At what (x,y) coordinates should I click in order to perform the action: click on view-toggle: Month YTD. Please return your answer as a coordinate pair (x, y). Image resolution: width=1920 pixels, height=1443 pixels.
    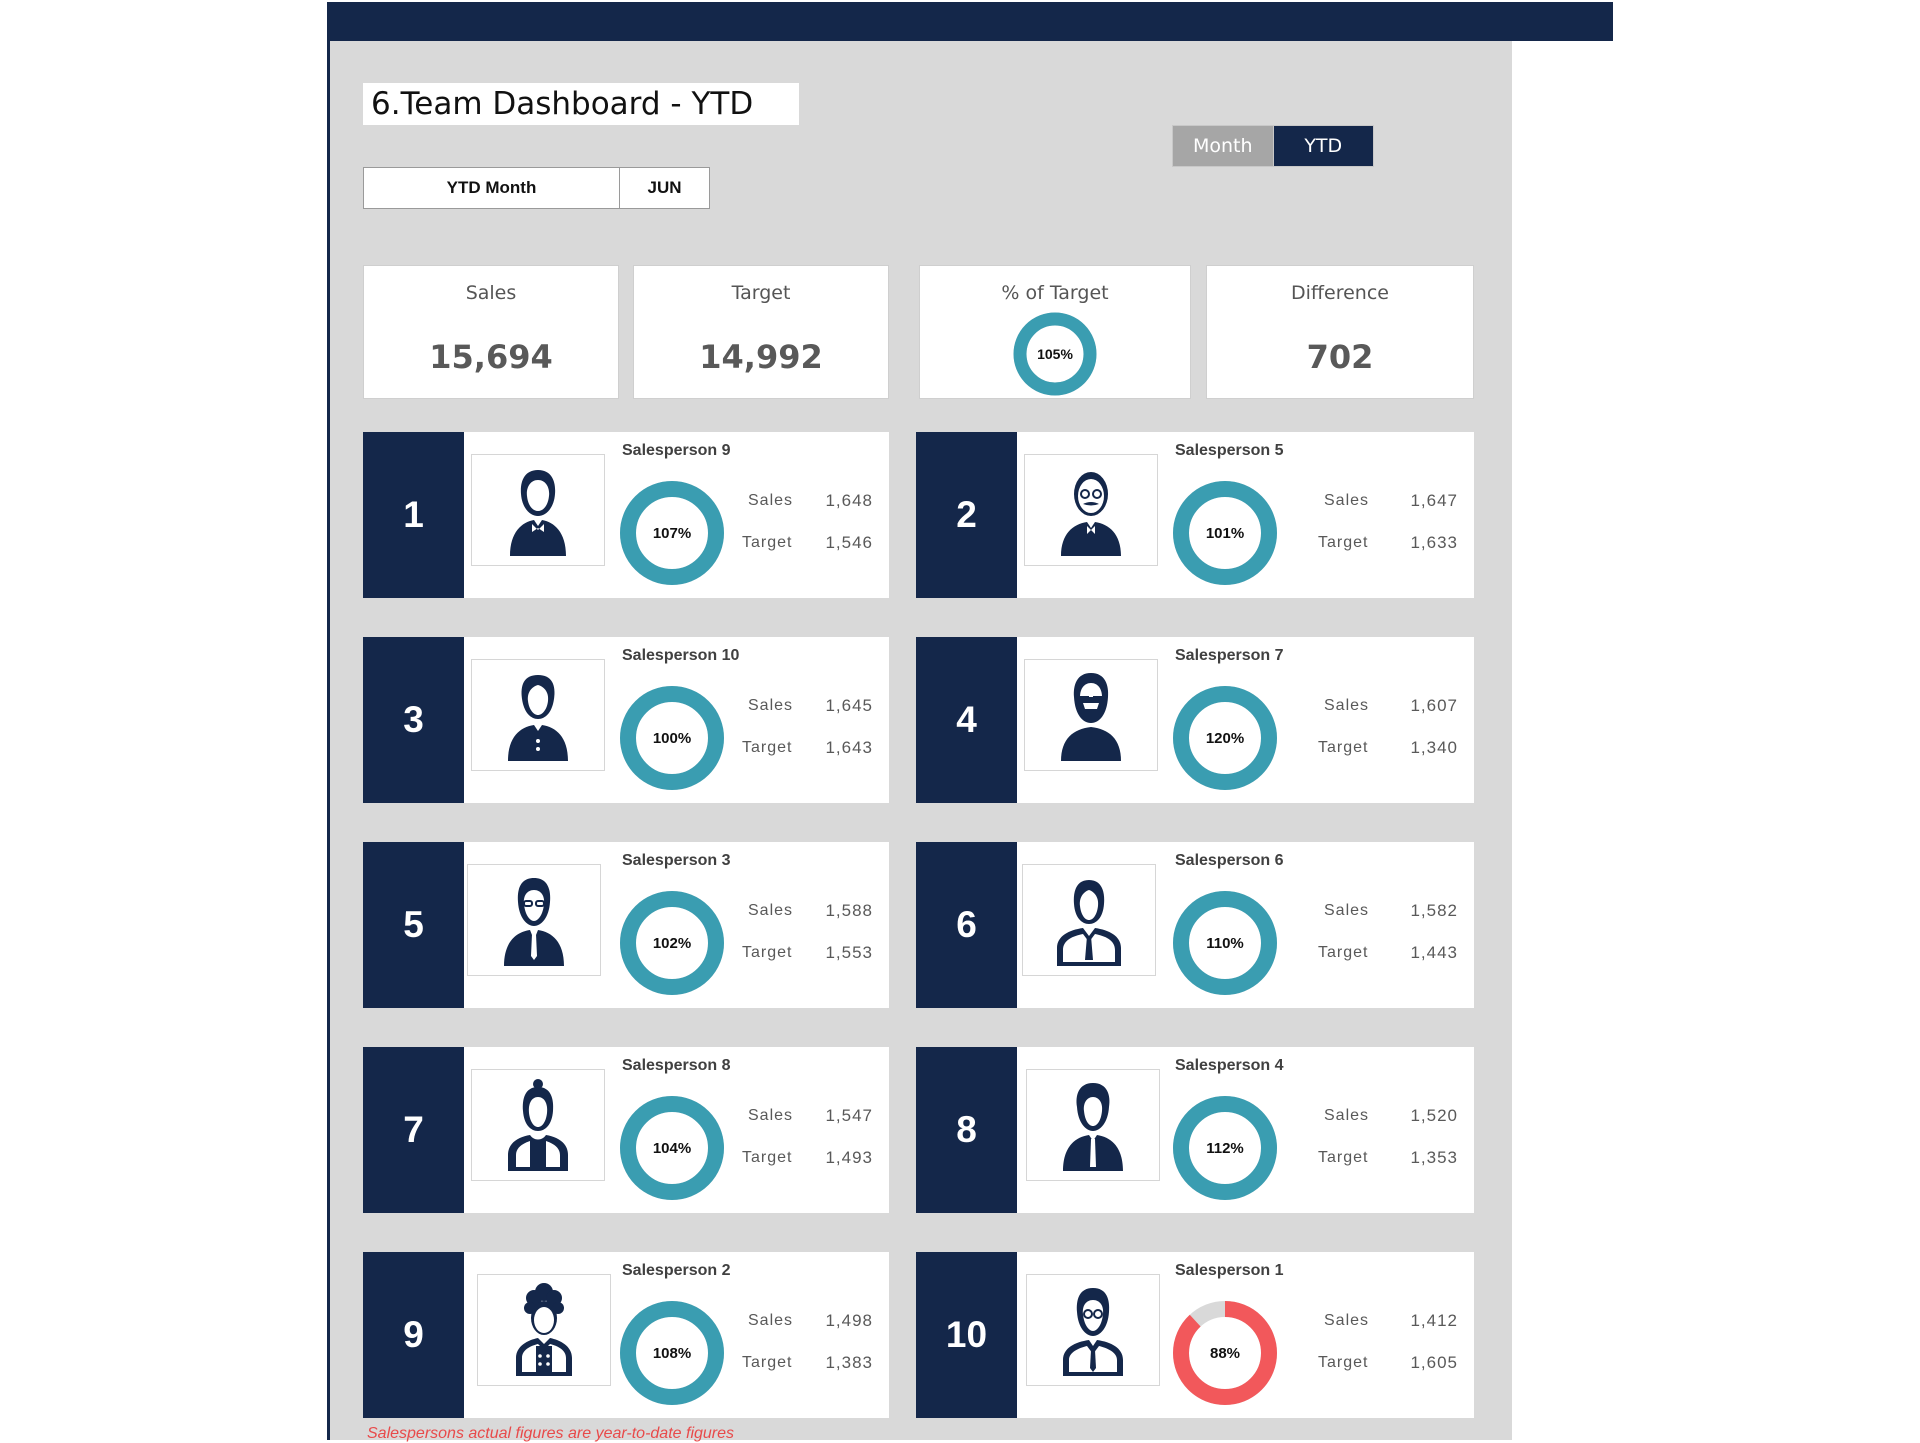
    Looking at the image, I should click on (1273, 146).